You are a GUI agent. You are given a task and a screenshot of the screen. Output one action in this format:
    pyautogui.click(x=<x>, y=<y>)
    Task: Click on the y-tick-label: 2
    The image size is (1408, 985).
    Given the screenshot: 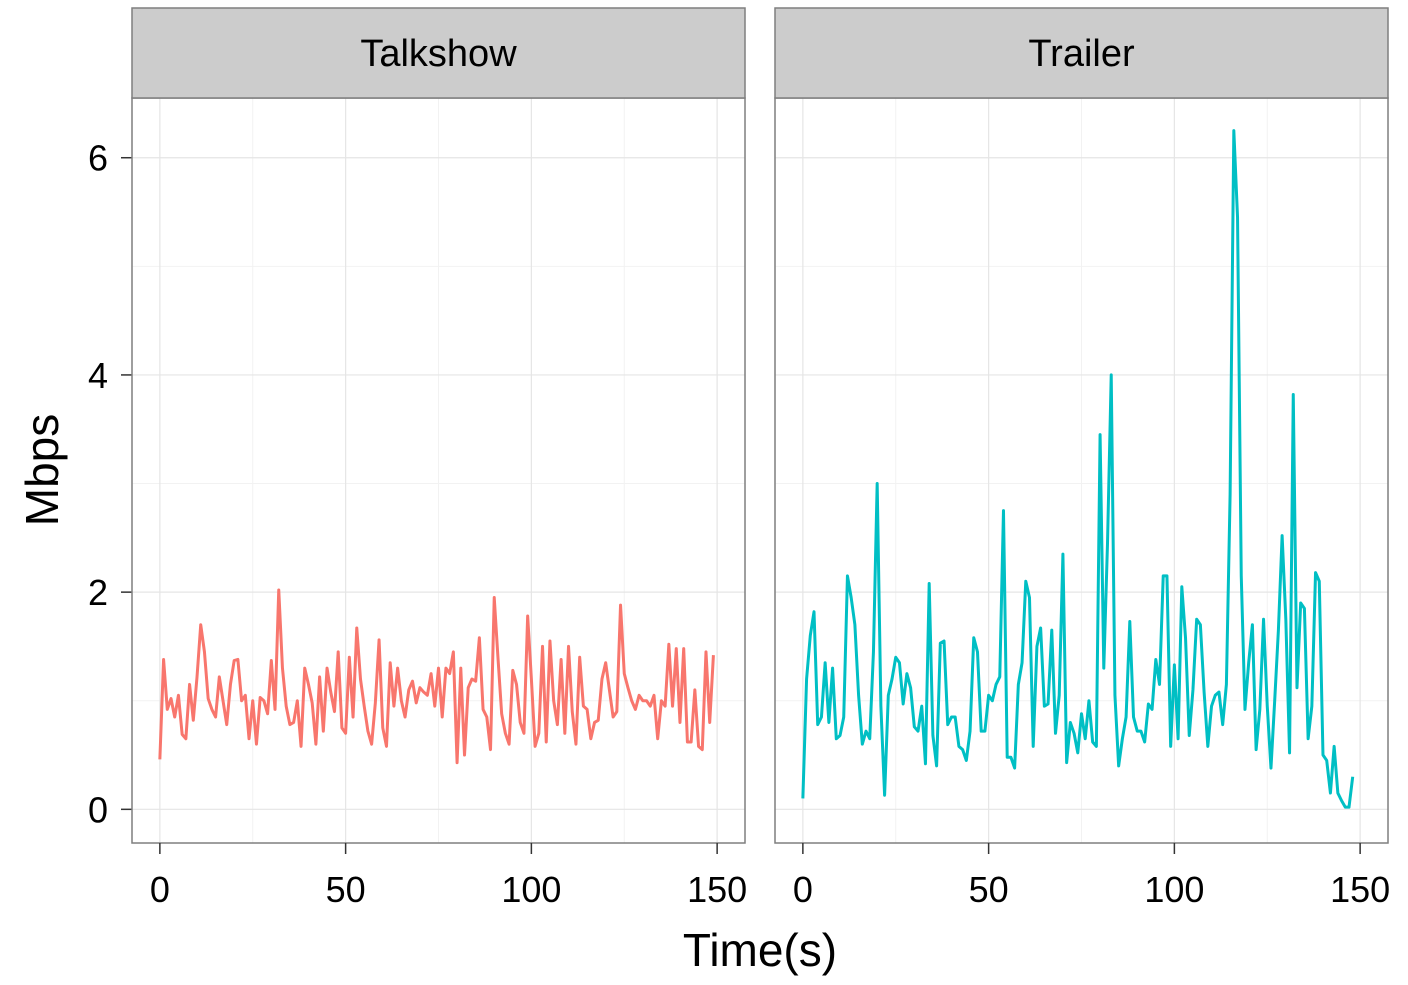 What is the action you would take?
    pyautogui.click(x=98, y=592)
    